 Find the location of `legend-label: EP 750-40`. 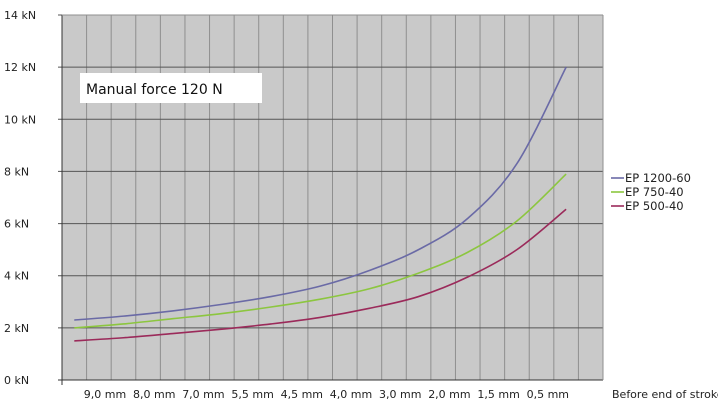

legend-label: EP 750-40 is located at coordinates (654, 192).